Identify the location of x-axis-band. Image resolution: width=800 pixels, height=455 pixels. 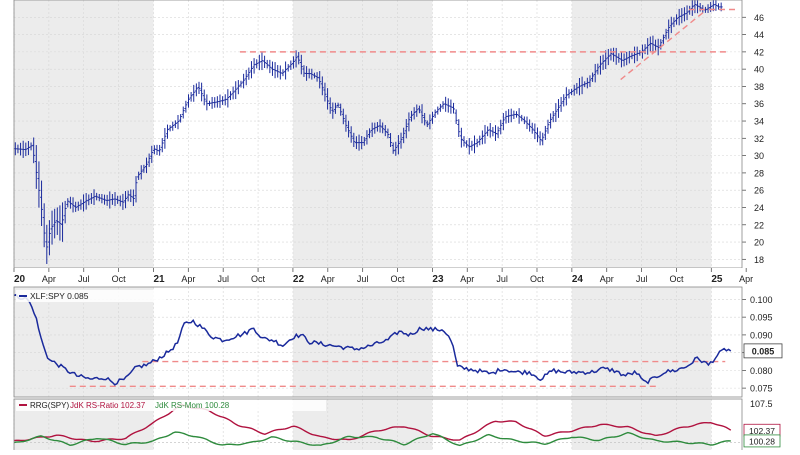
(400, 277).